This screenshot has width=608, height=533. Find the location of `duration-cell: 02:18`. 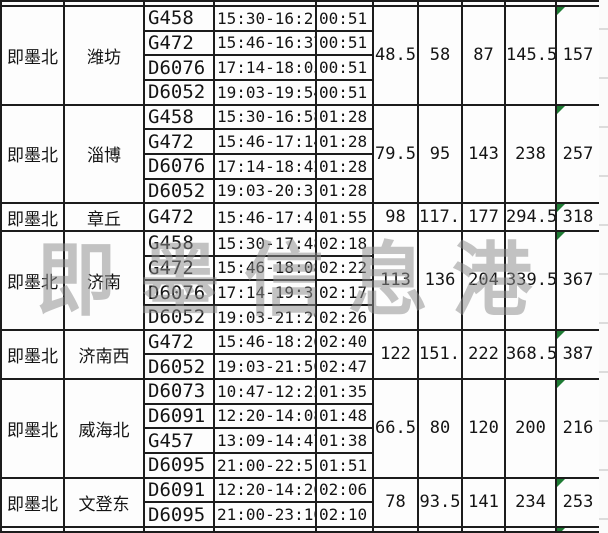

duration-cell: 02:18 is located at coordinates (344, 243).